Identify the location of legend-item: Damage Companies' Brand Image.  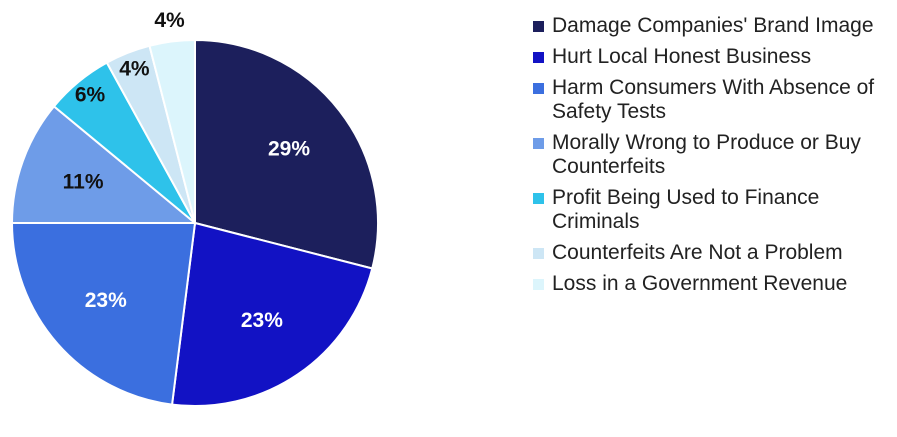
(713, 26).